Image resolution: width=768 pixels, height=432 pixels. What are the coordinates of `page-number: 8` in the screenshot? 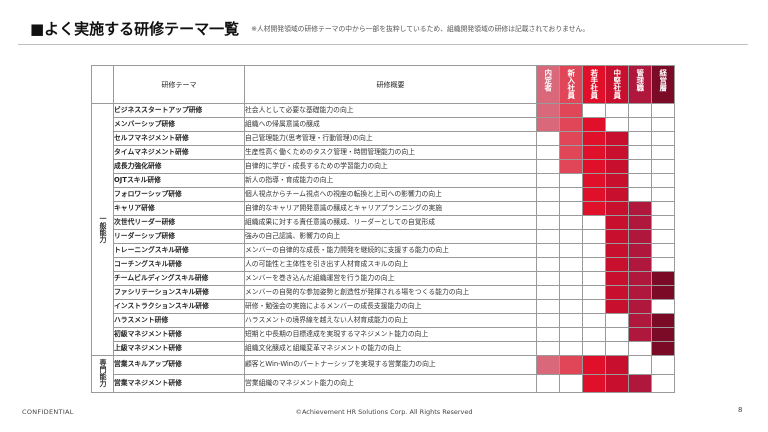 It's located at (740, 410).